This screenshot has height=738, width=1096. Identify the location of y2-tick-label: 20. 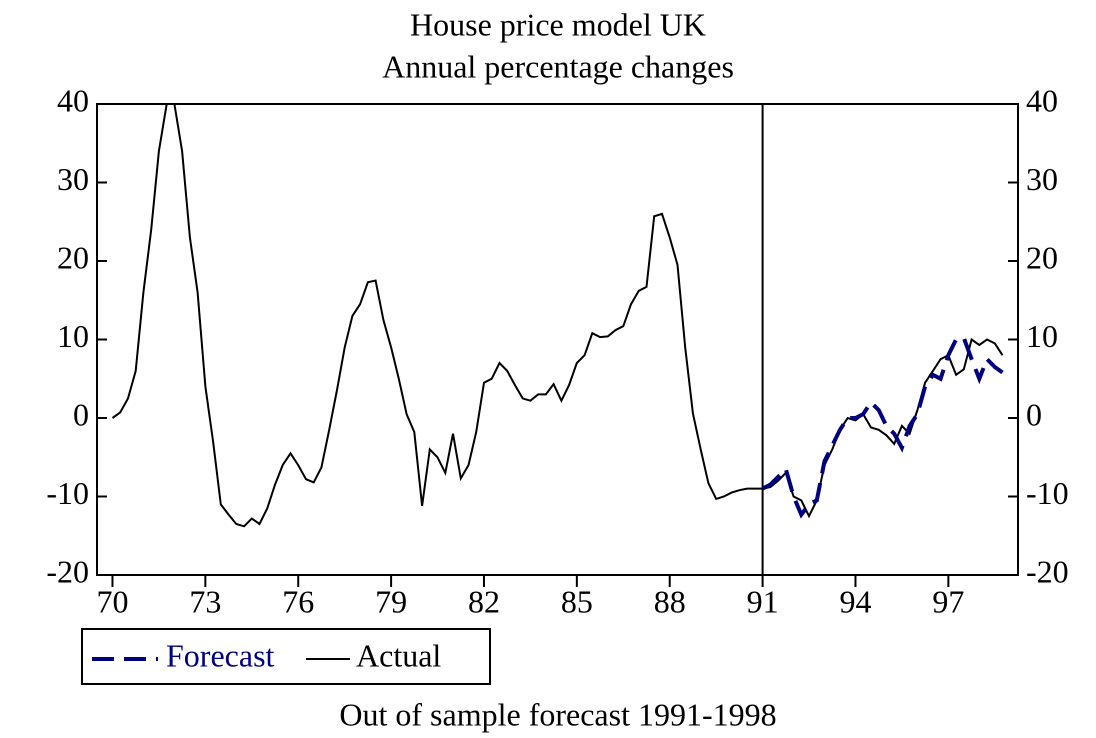
(1042, 257).